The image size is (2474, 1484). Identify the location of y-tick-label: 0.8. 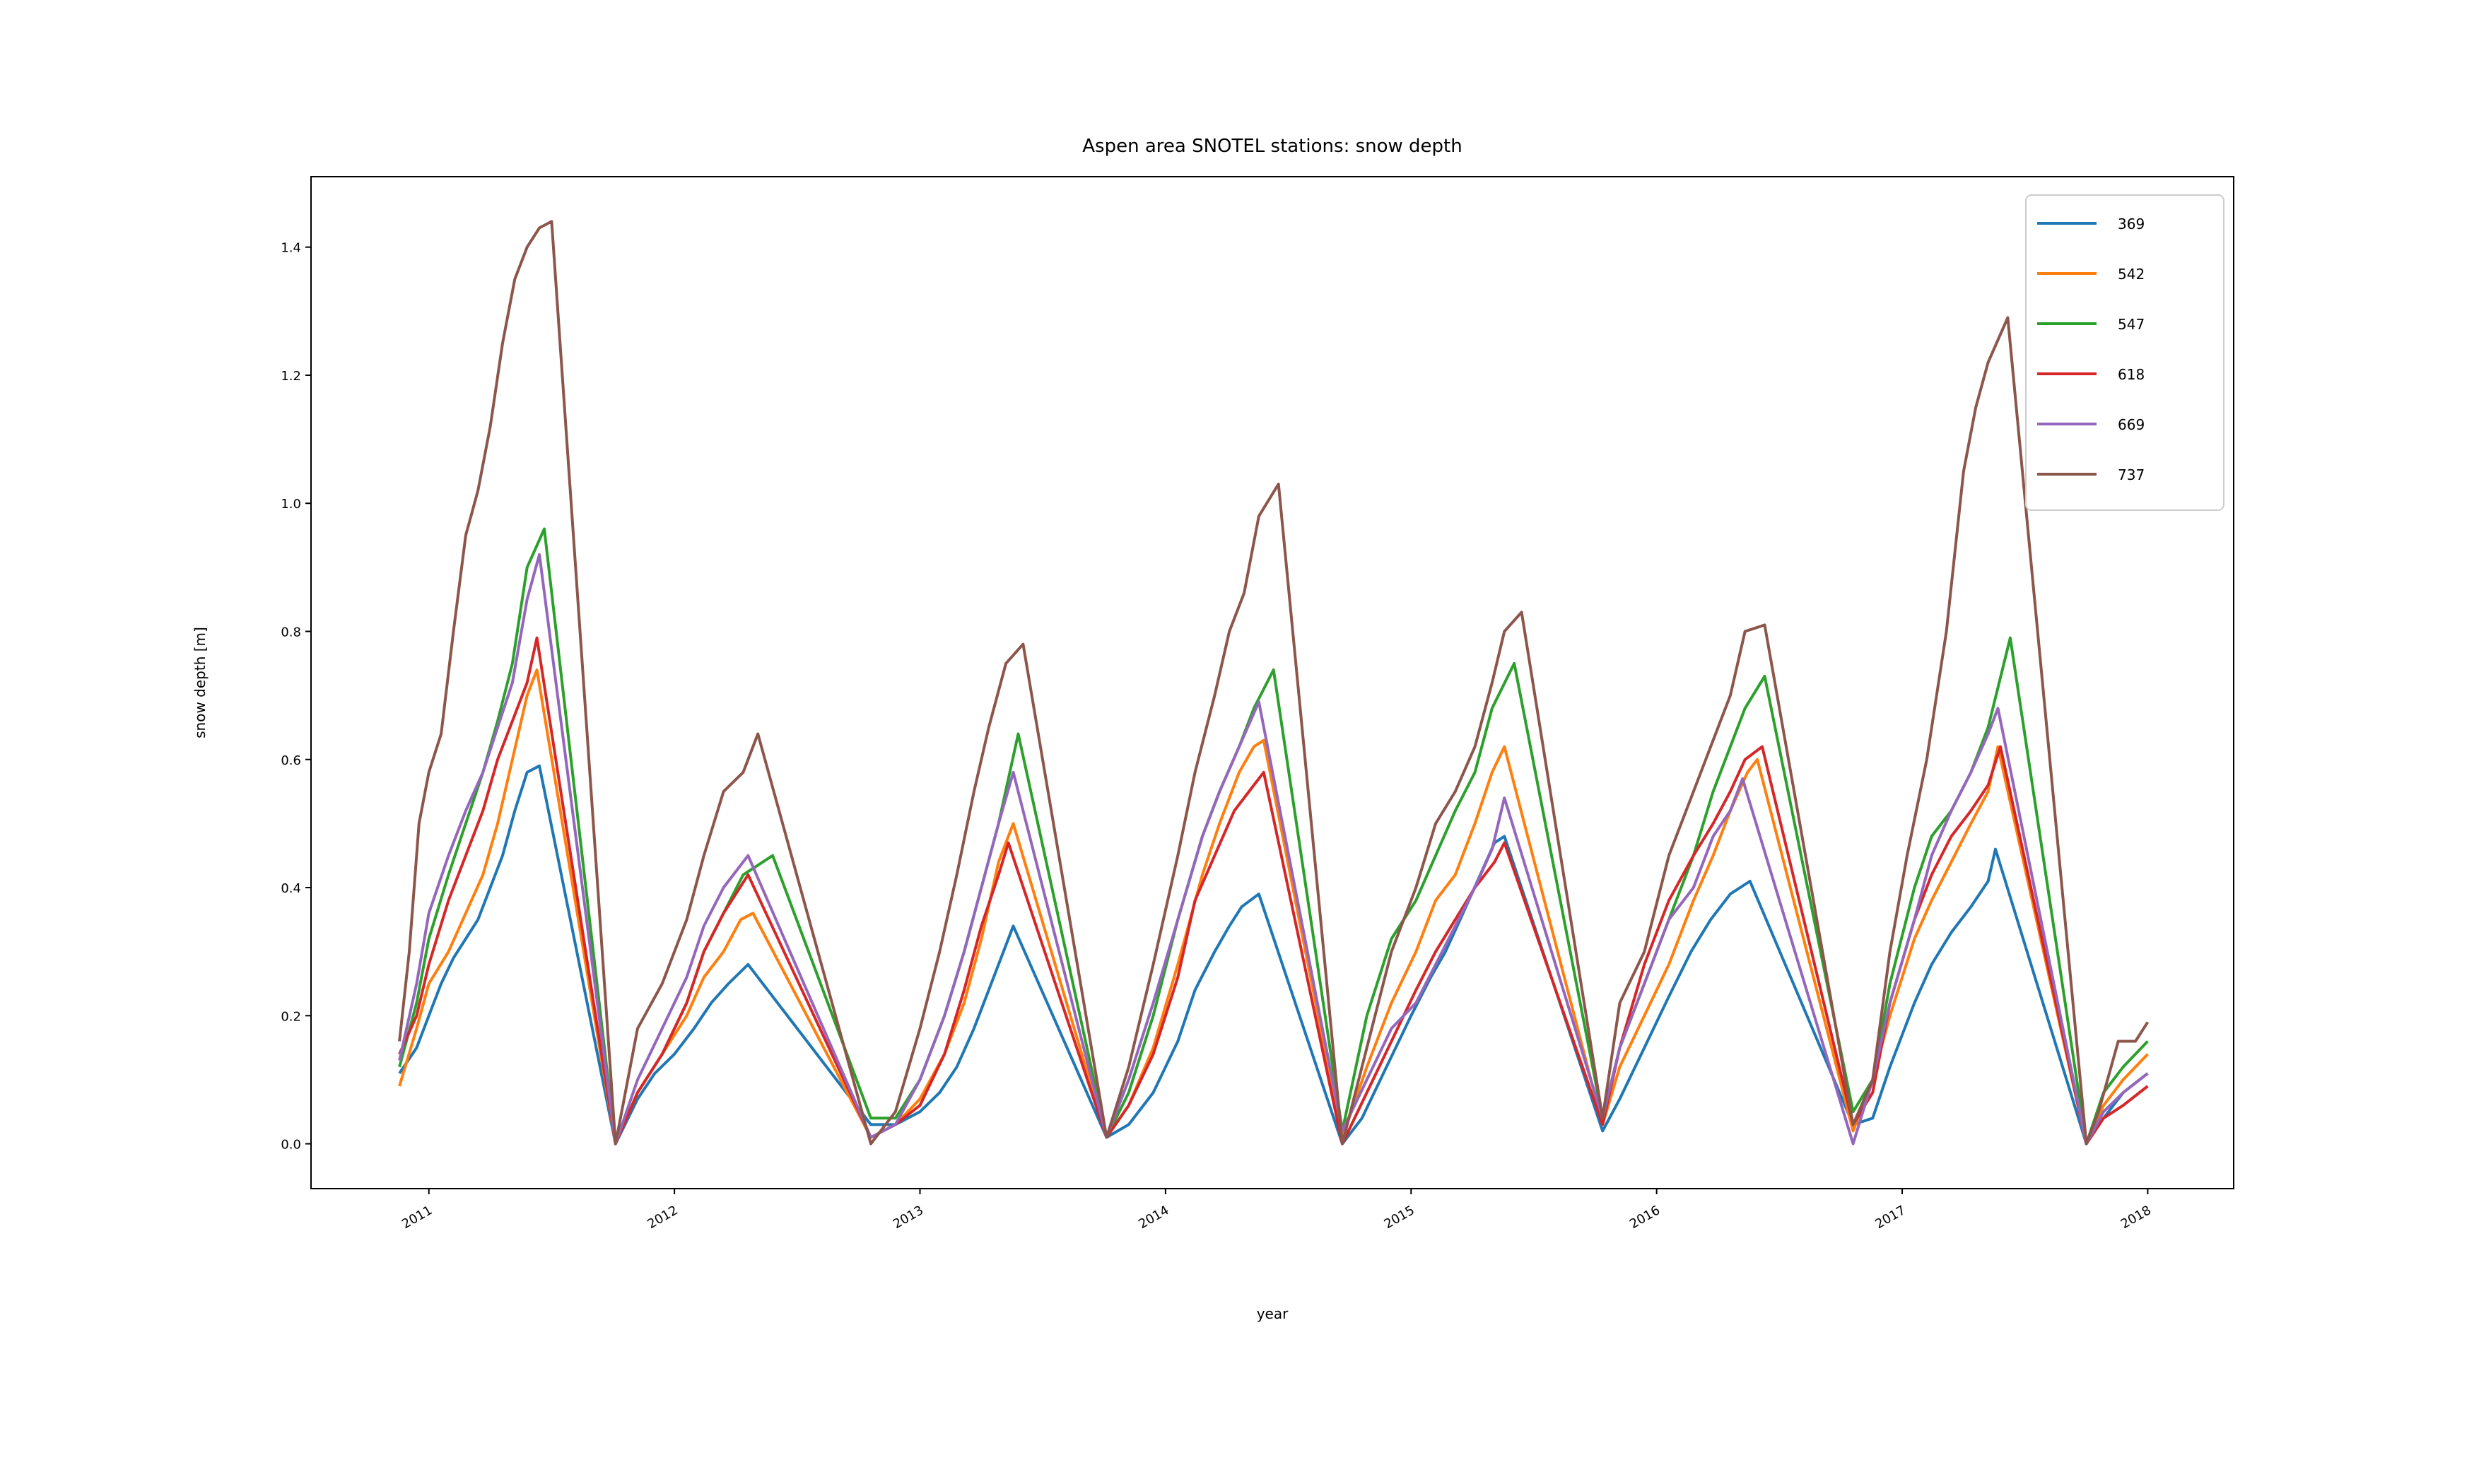
(291, 632).